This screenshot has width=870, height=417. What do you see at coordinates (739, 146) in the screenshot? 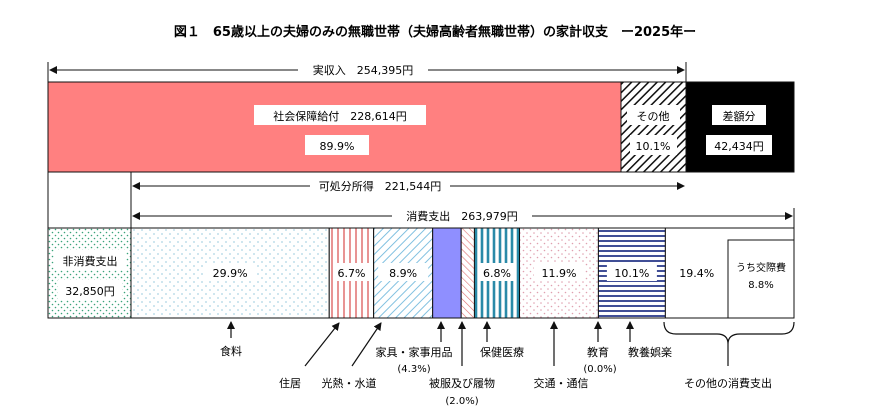
I see `deficit-amount: 42,434円` at bounding box center [739, 146].